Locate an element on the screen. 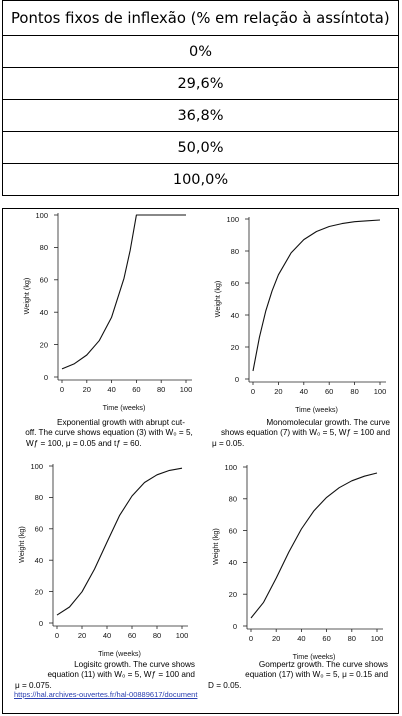 This screenshot has height=716, width=402. gompertz-x-tick-label: 20 is located at coordinates (276, 638).